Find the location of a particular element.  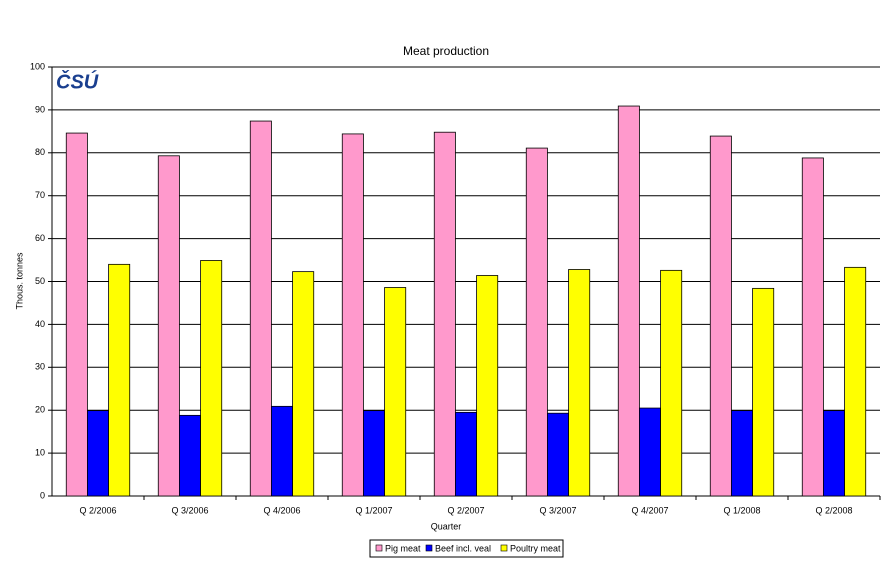

x-tick-label: Q 4/2006 is located at coordinates (281, 510).